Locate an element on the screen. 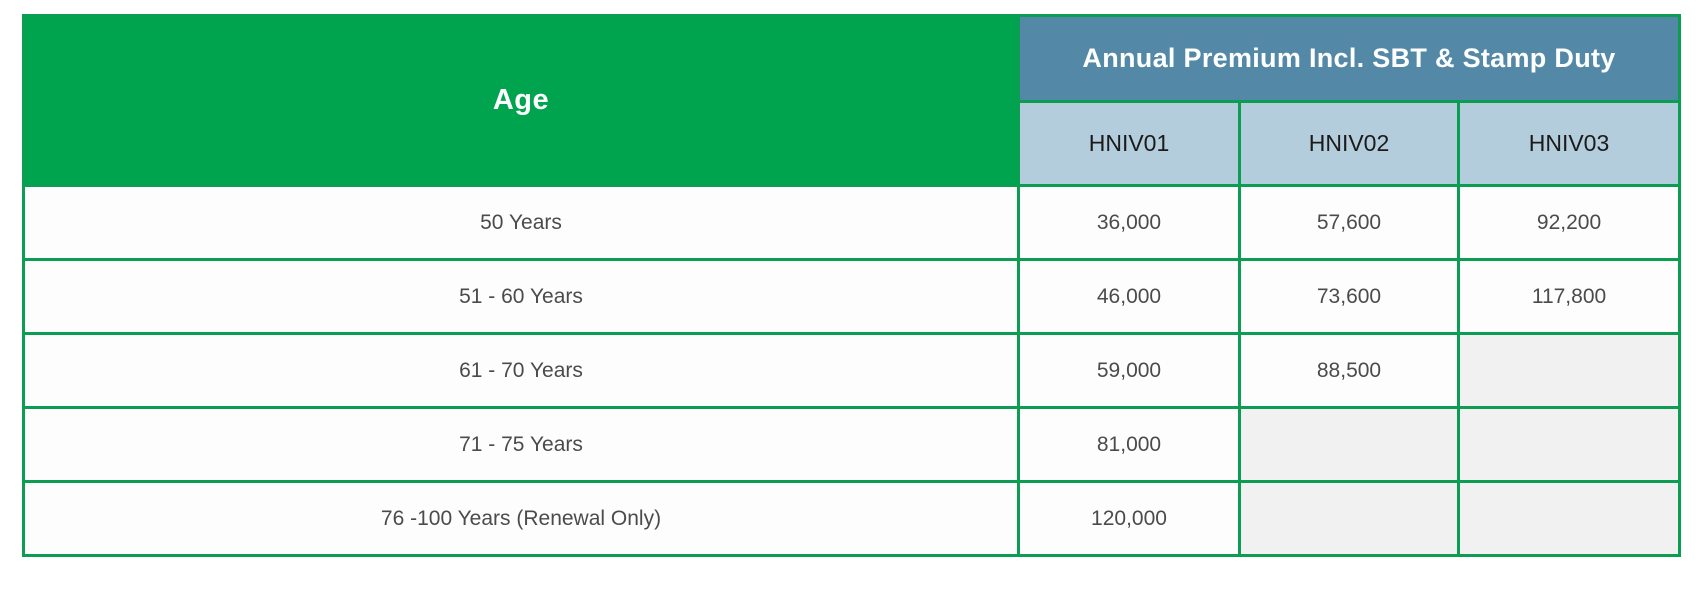 This screenshot has height=590, width=1704. premium-cell: 46,000 is located at coordinates (1129, 296).